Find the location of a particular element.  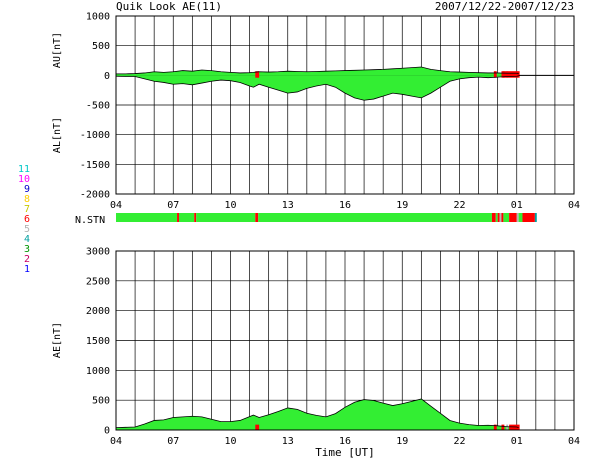

y-tick-label: -1500 is located at coordinates (95, 165).